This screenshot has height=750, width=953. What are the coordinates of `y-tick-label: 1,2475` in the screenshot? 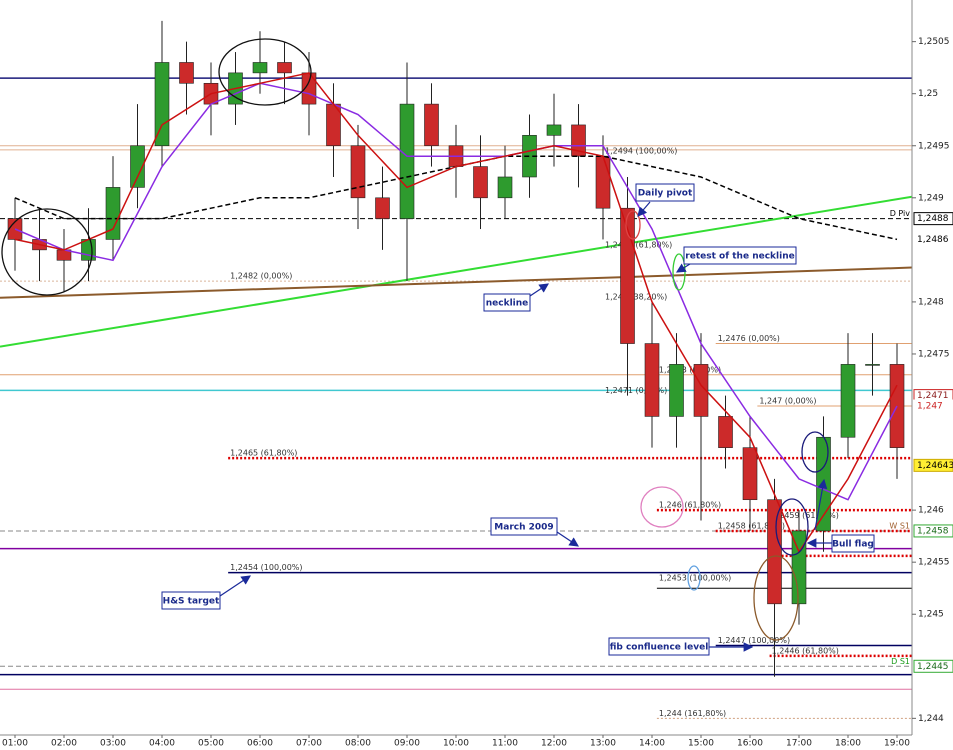 It's located at (934, 354).